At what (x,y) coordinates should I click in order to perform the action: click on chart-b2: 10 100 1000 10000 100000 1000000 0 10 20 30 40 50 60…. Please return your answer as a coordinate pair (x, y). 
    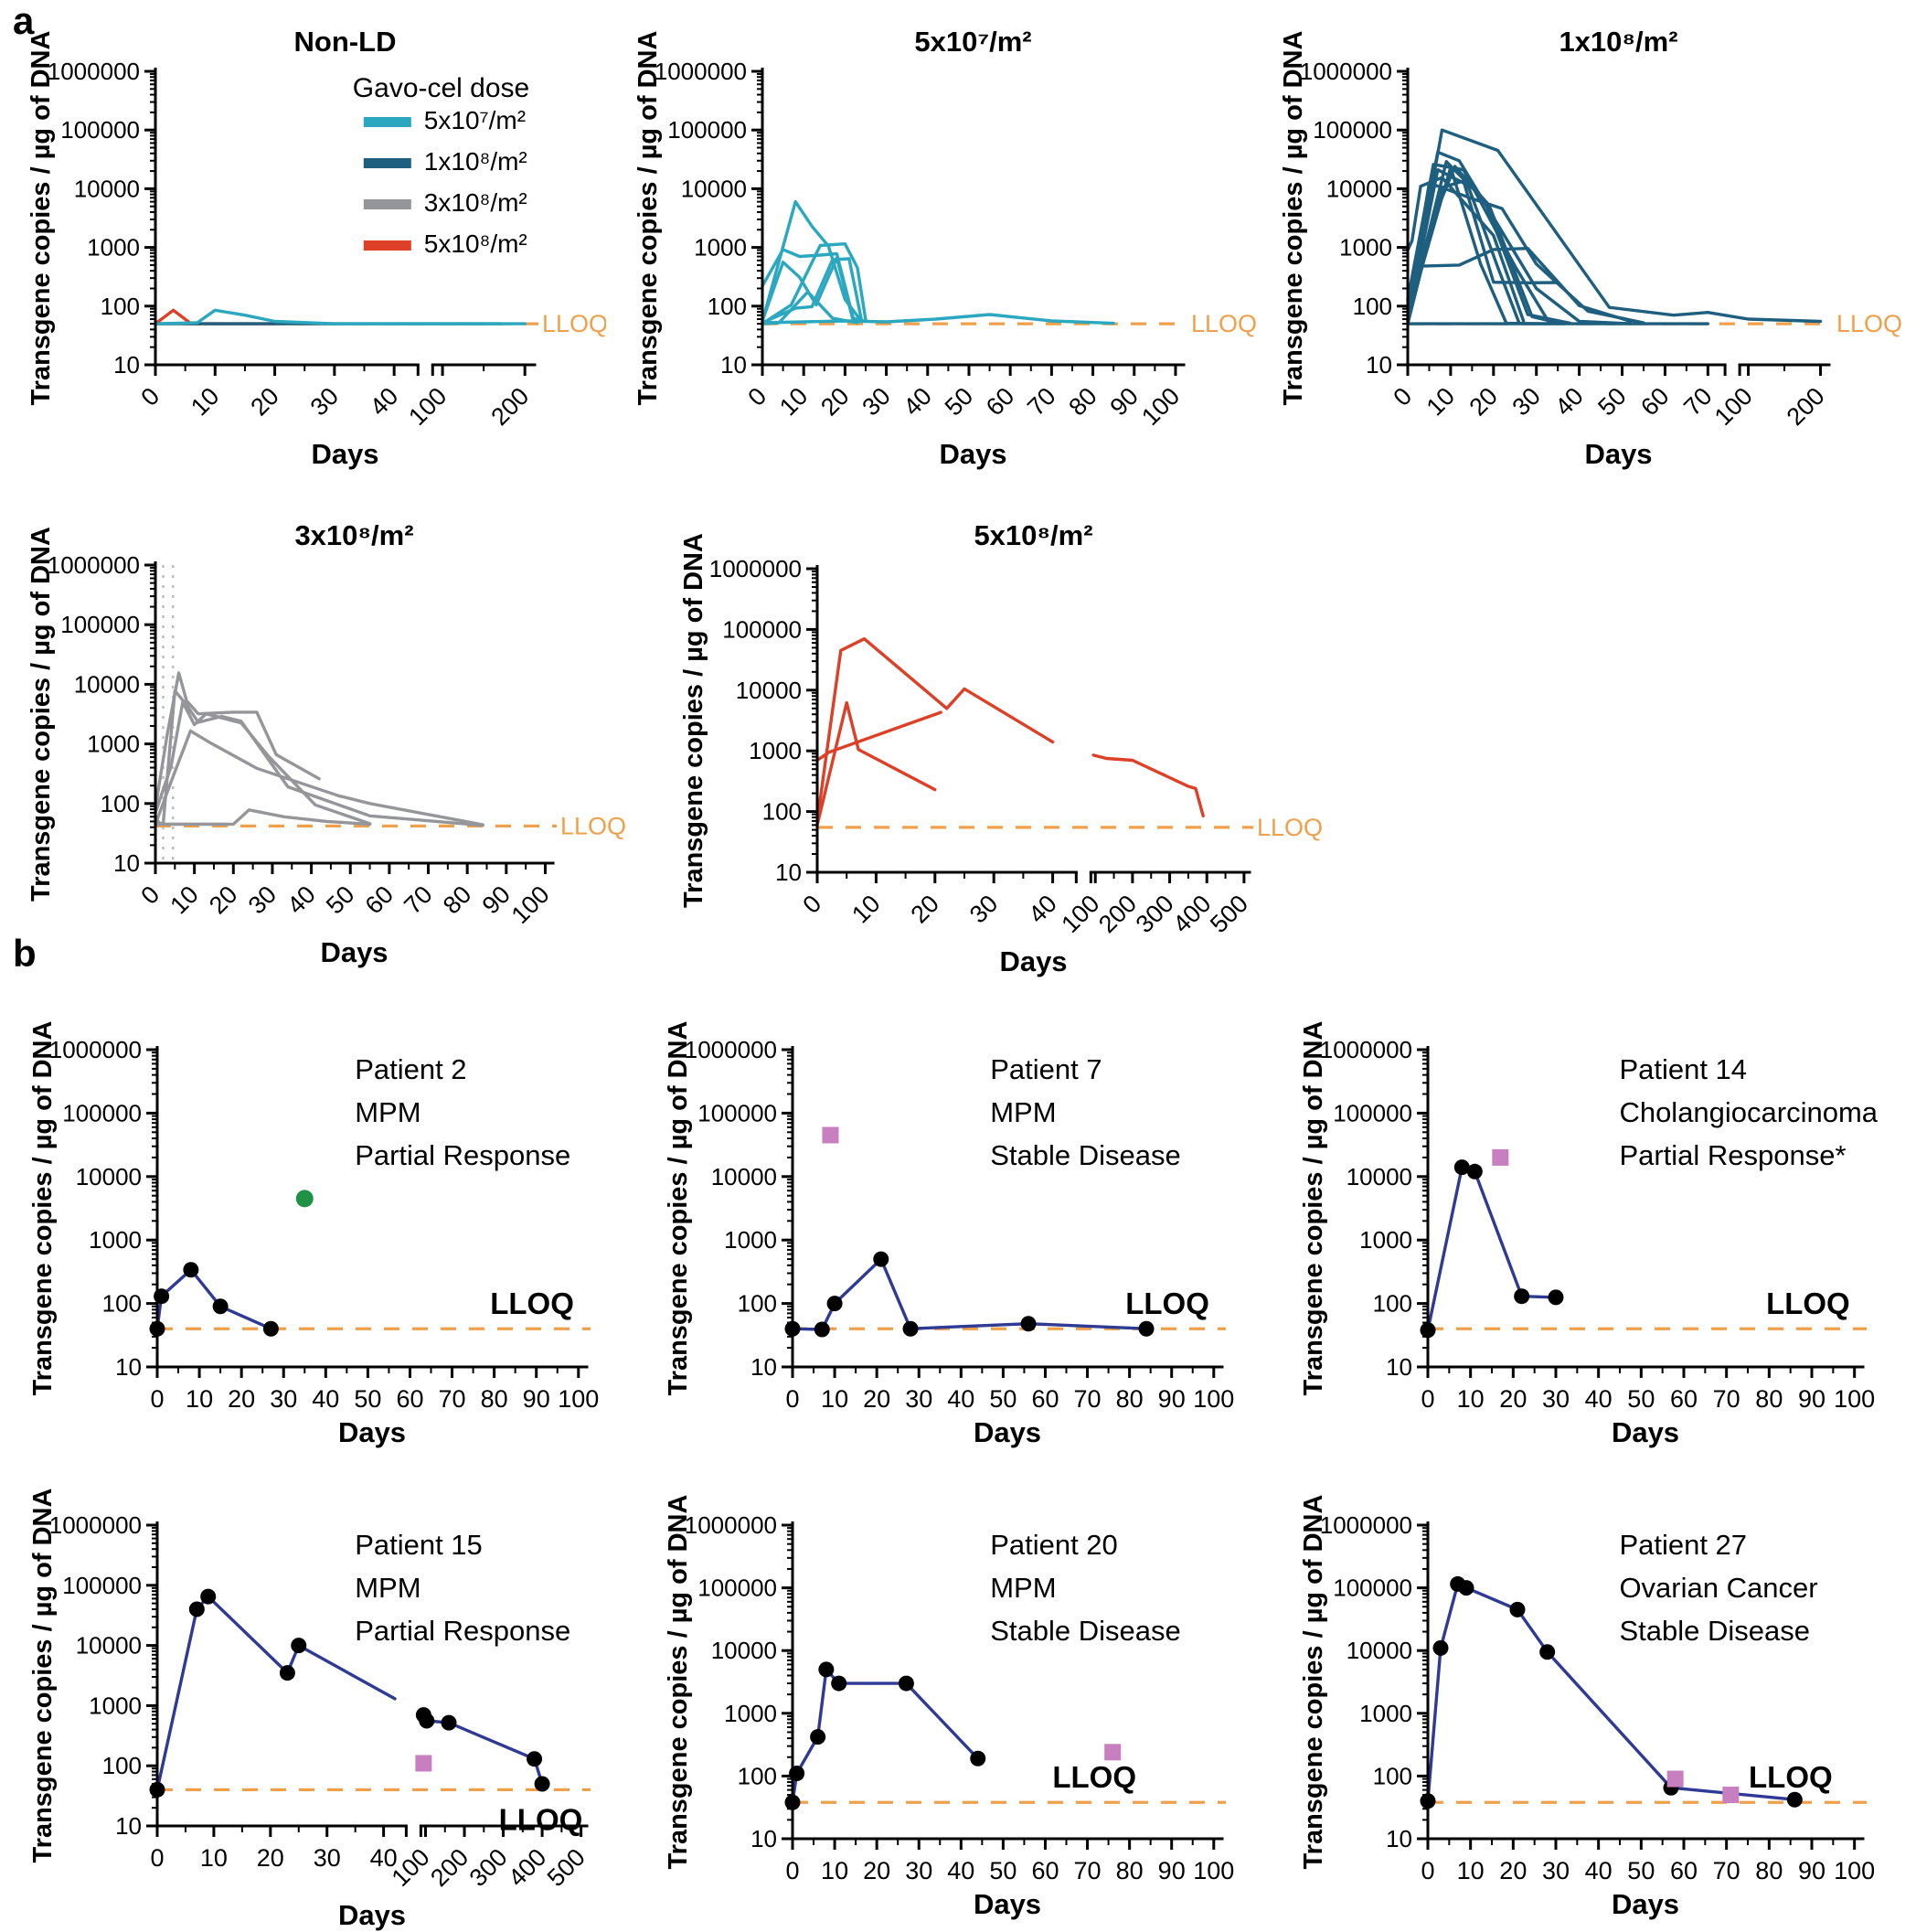
    Looking at the image, I should click on (960, 1229).